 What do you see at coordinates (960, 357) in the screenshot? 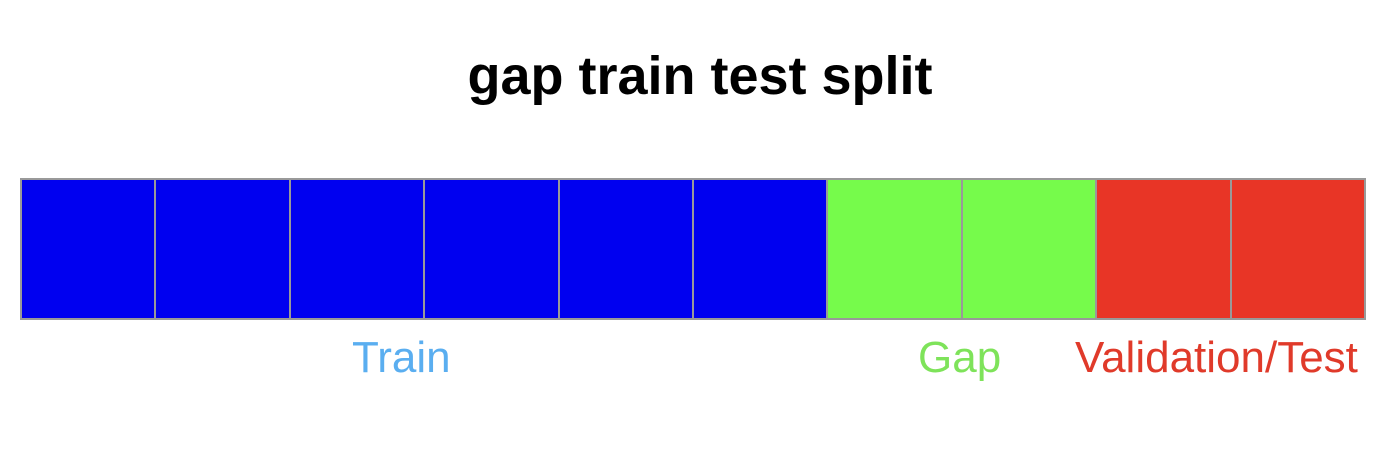
I see `gap-label: Gap` at bounding box center [960, 357].